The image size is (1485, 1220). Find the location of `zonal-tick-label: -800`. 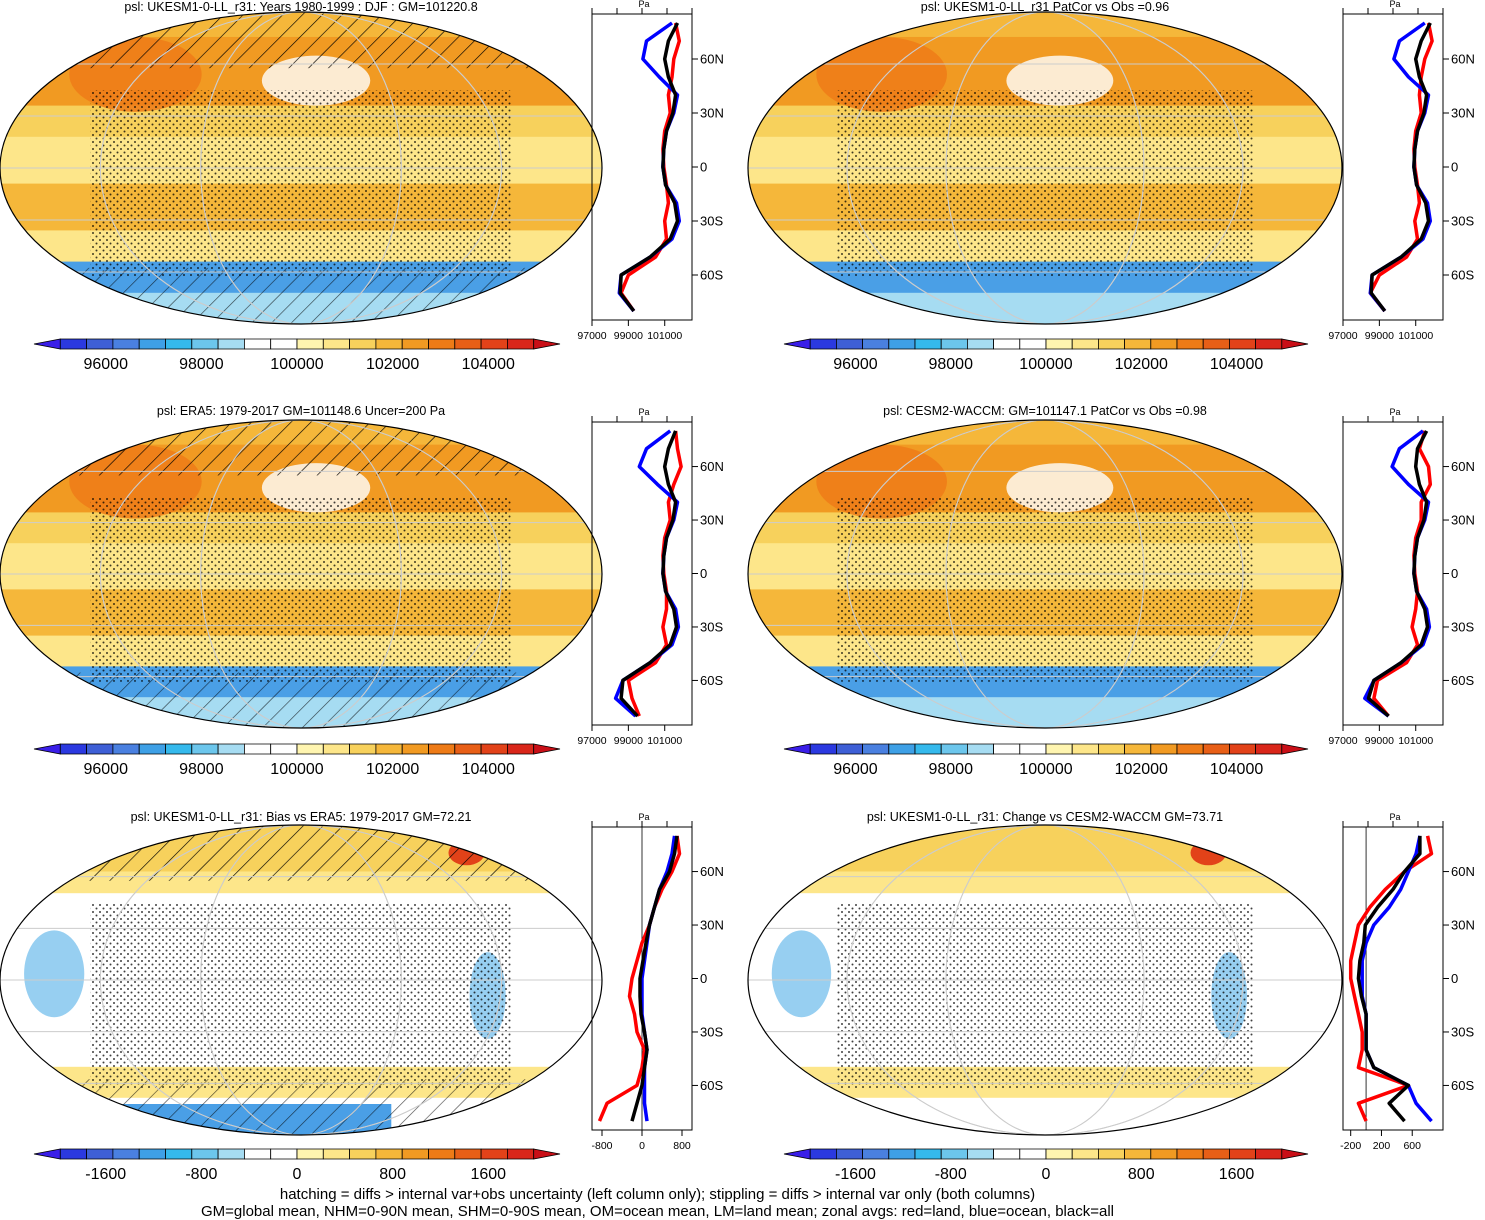

zonal-tick-label: -800 is located at coordinates (601, 1146).